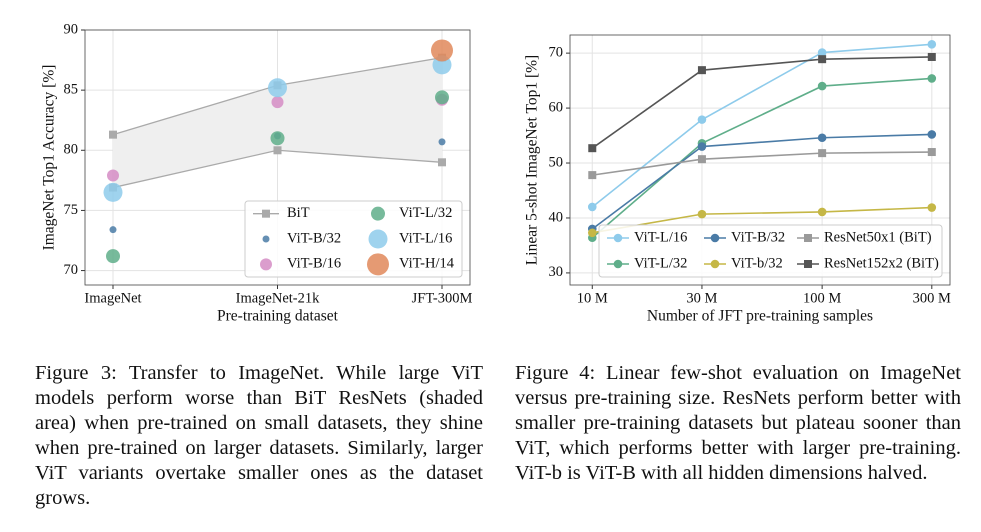 This screenshot has height=532, width=981. What do you see at coordinates (71, 89) in the screenshot?
I see `y-tick-label: 85` at bounding box center [71, 89].